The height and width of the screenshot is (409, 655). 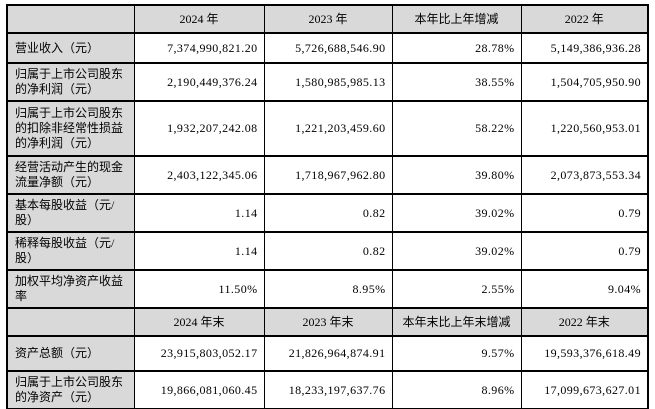 I want to click on table-row: 加权平均净资产收益率 11.50% 8.95% 2.55% 9.04%, so click(x=327, y=289).